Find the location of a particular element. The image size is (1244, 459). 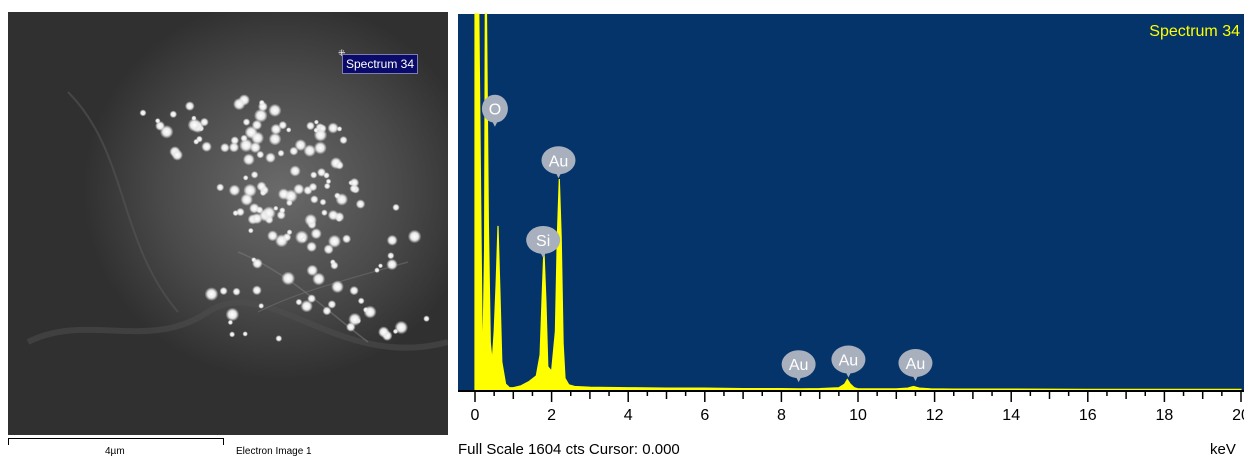

x-tick-label: 0 is located at coordinates (475, 415).